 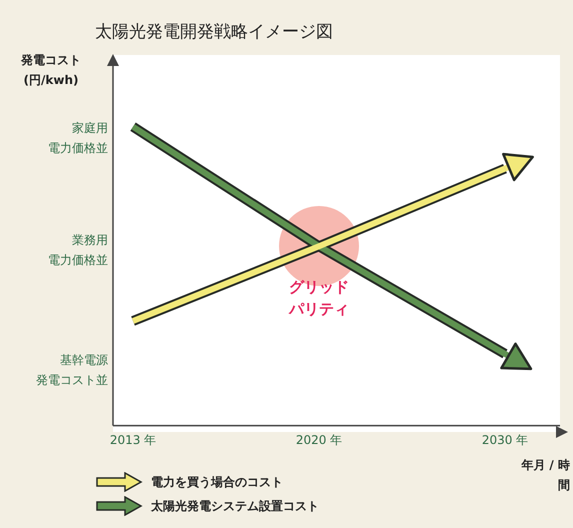 I want to click on x-tick-label: 2013 年, so click(x=133, y=439).